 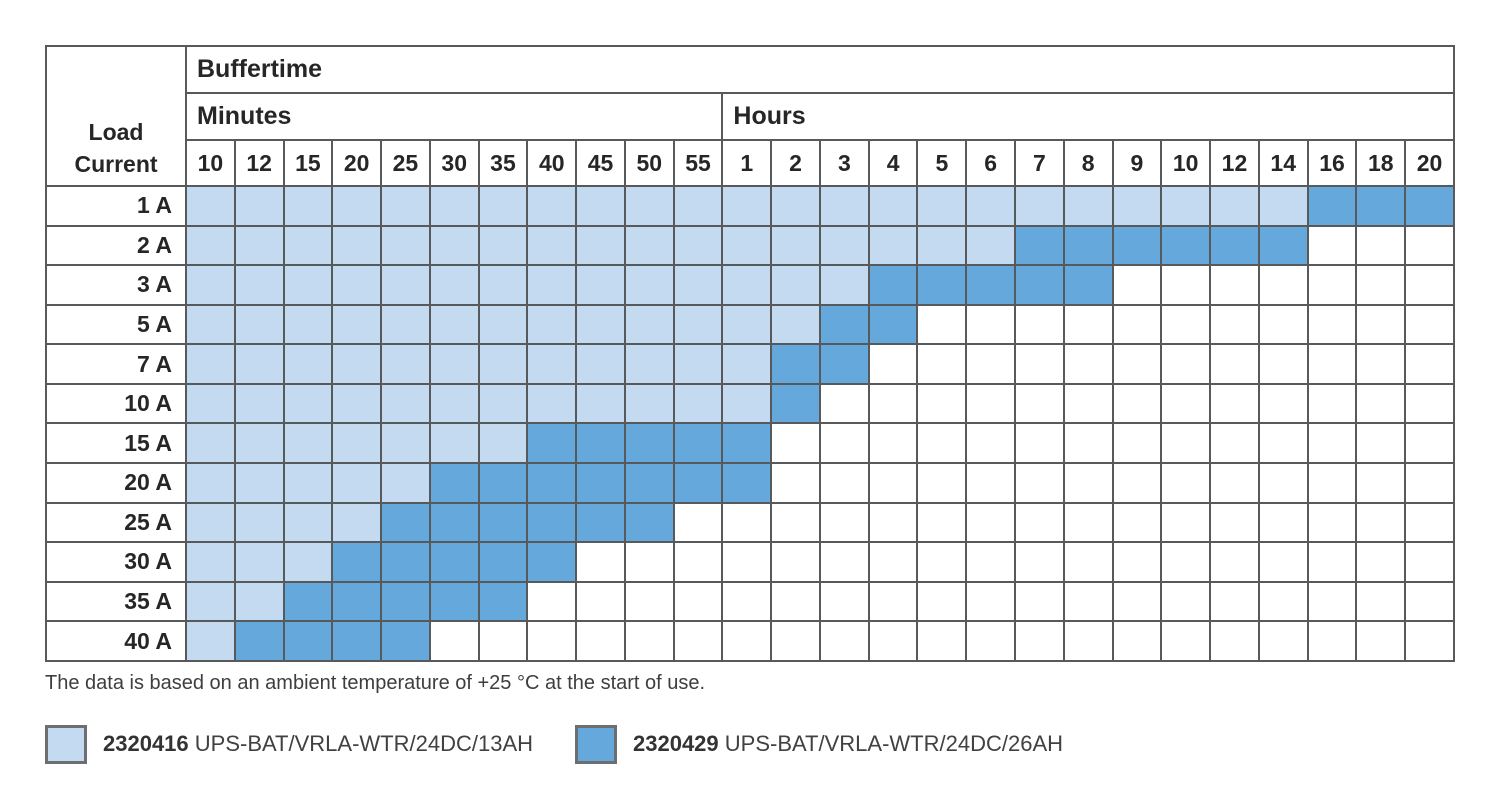 What do you see at coordinates (649, 163) in the screenshot?
I see `column-header: 50` at bounding box center [649, 163].